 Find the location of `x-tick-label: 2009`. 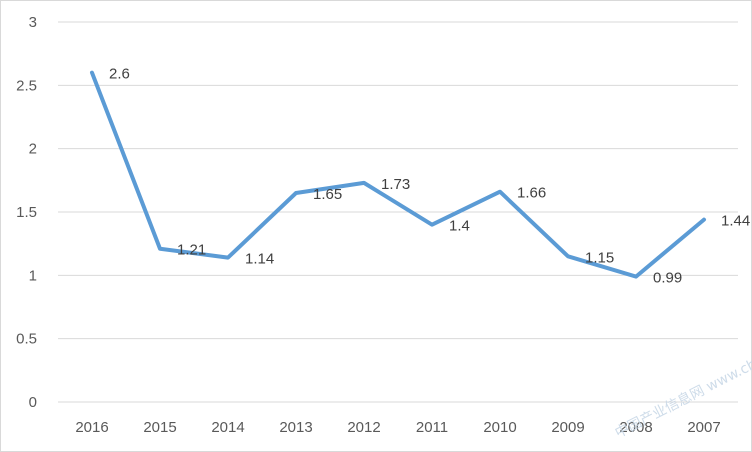

x-tick-label: 2009 is located at coordinates (567, 427).